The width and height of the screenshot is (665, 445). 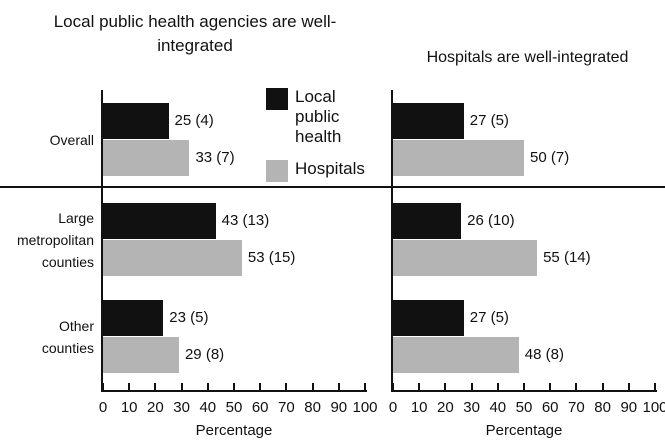 What do you see at coordinates (491, 220) in the screenshot?
I see `value-label: 26 (10)` at bounding box center [491, 220].